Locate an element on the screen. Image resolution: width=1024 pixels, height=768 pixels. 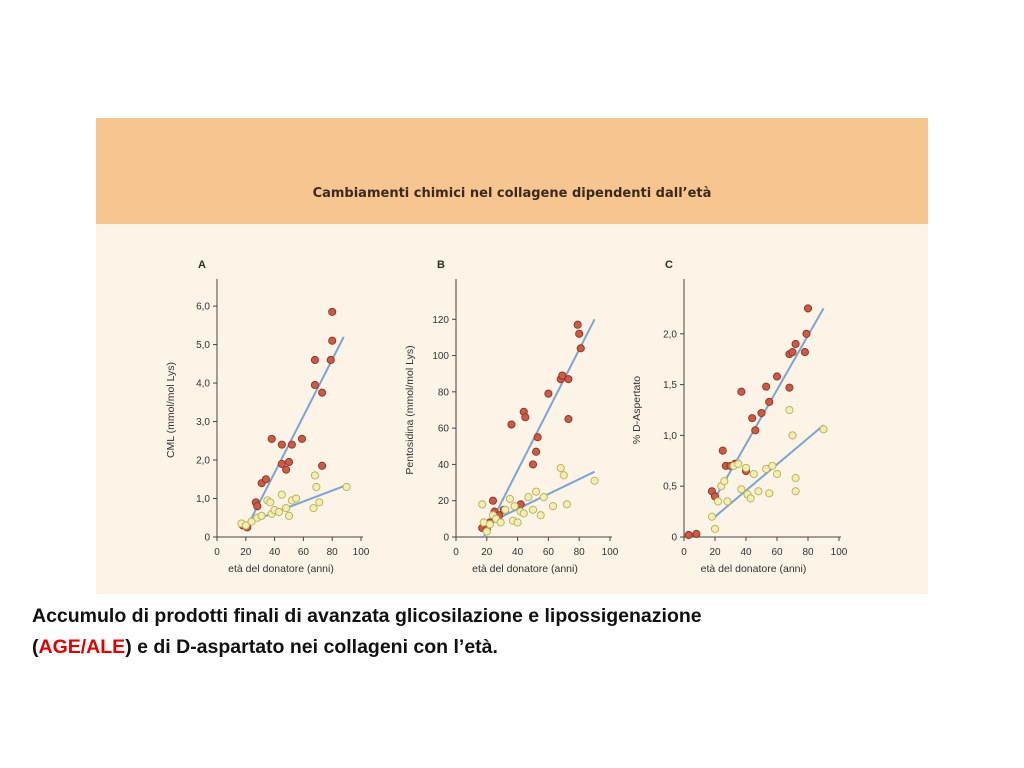
panel-a-letter: A is located at coordinates (202, 265).